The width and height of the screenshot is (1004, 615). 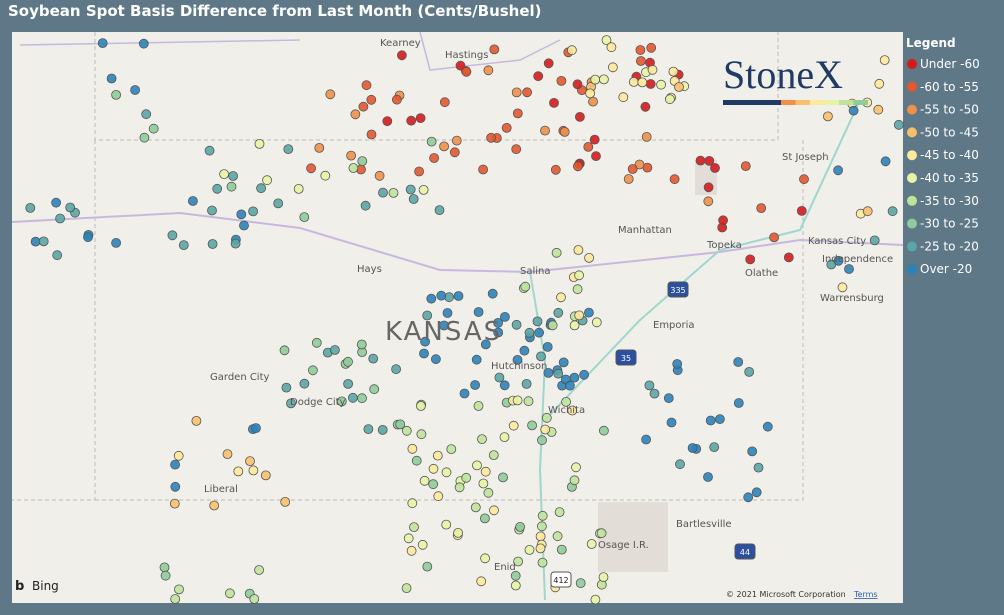 I want to click on route-number: 412, so click(x=560, y=580).